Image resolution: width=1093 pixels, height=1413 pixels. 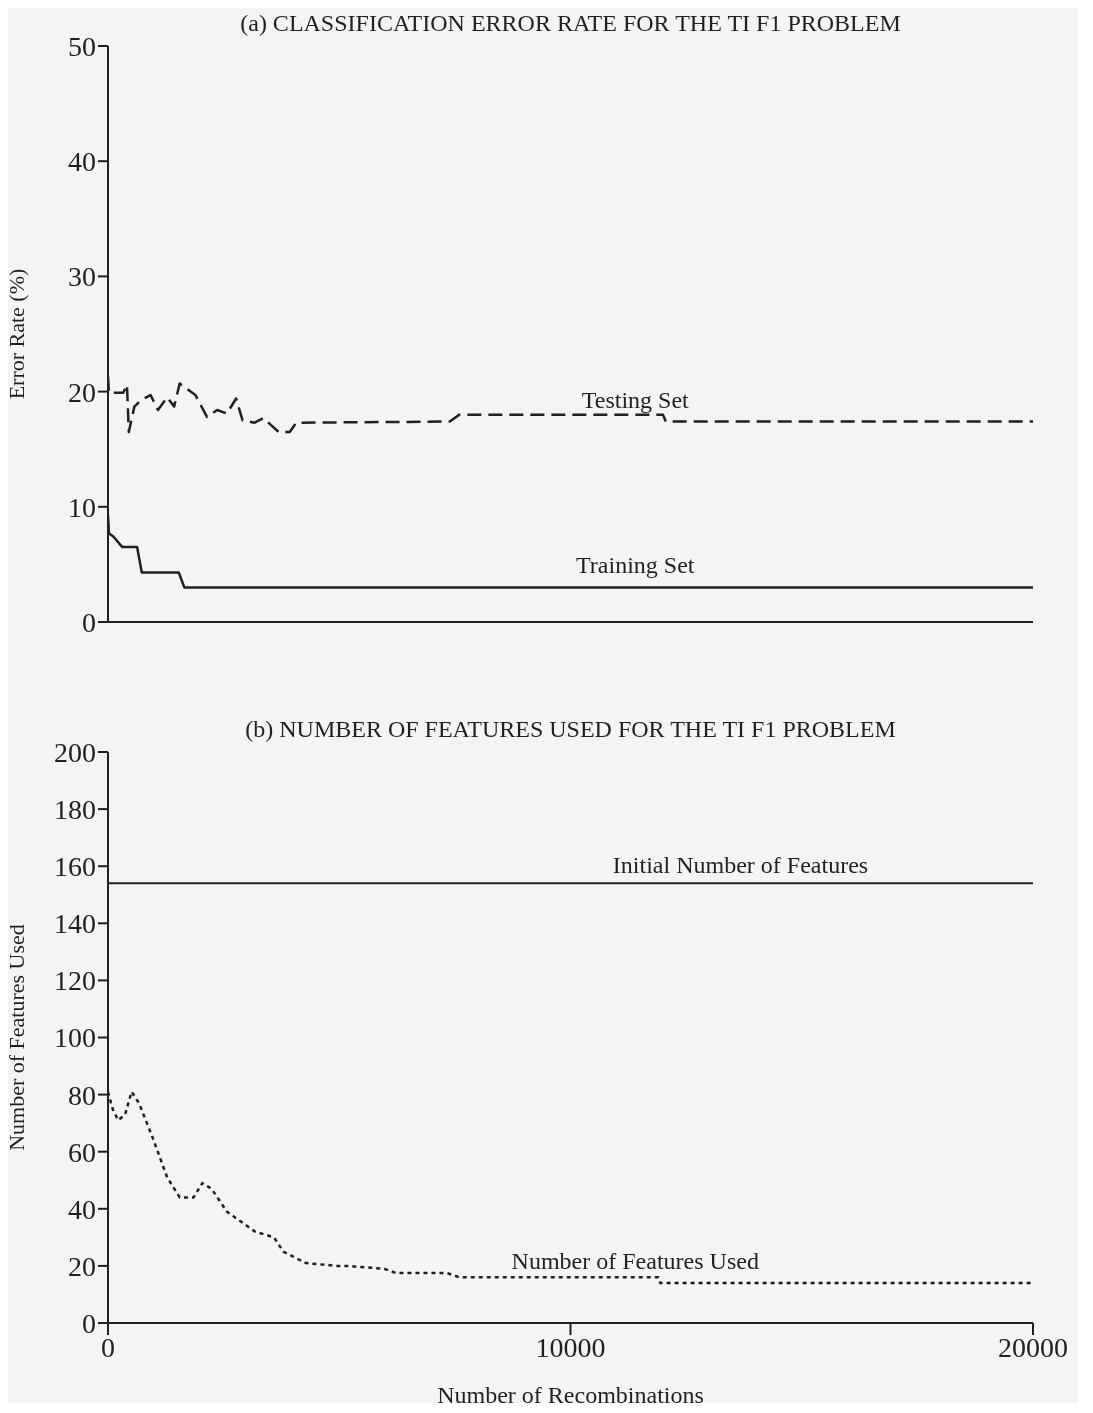 What do you see at coordinates (75, 752) in the screenshot?
I see `y-tick-label: 200` at bounding box center [75, 752].